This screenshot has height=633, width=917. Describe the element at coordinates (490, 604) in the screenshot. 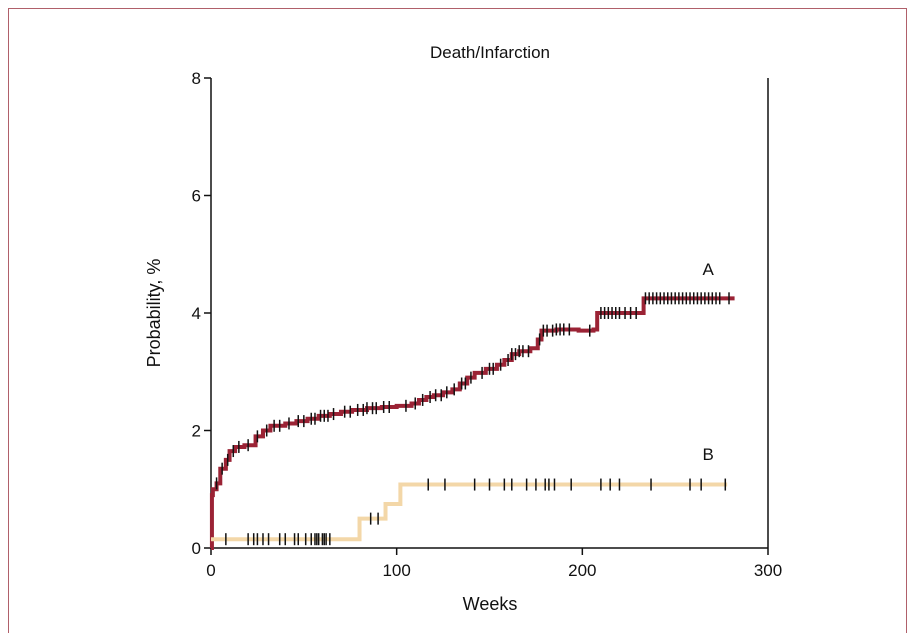

I see `x-axis-label: Weeks` at that location.